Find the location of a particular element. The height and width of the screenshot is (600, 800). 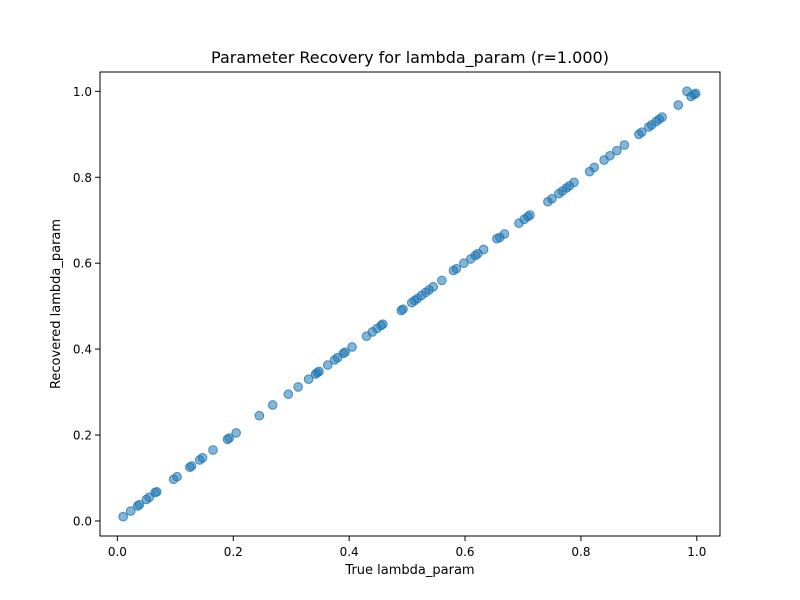

x-tick-label: 0.8 is located at coordinates (580, 552).